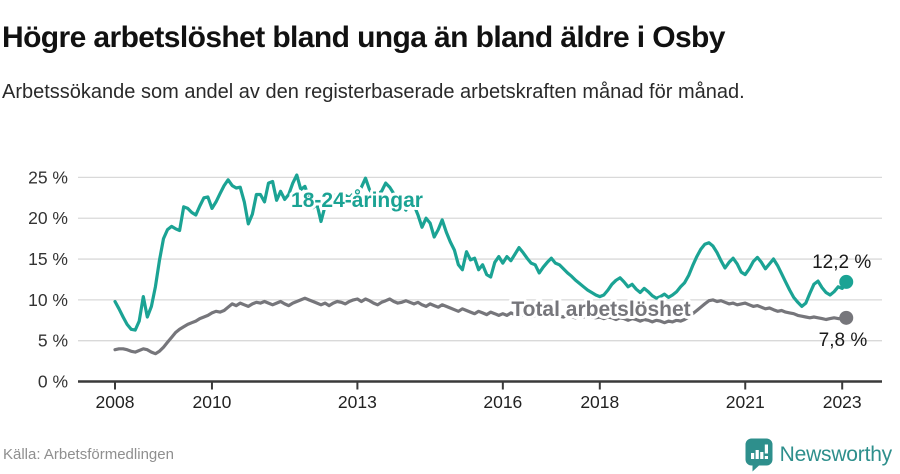 The height and width of the screenshot is (474, 900). Describe the element at coordinates (502, 402) in the screenshot. I see `x-tick-label: 2016` at that location.